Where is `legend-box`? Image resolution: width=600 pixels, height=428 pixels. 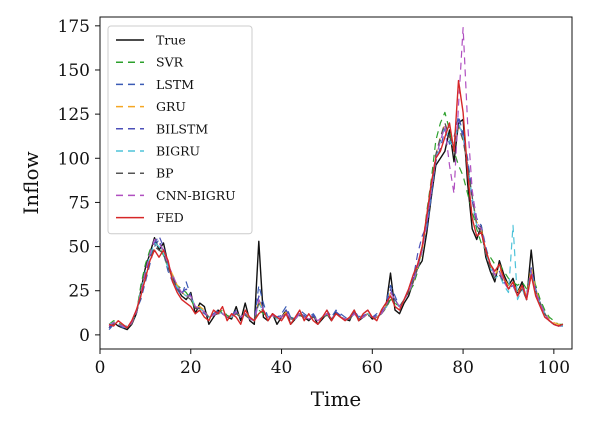 legend-box is located at coordinates (180, 130).